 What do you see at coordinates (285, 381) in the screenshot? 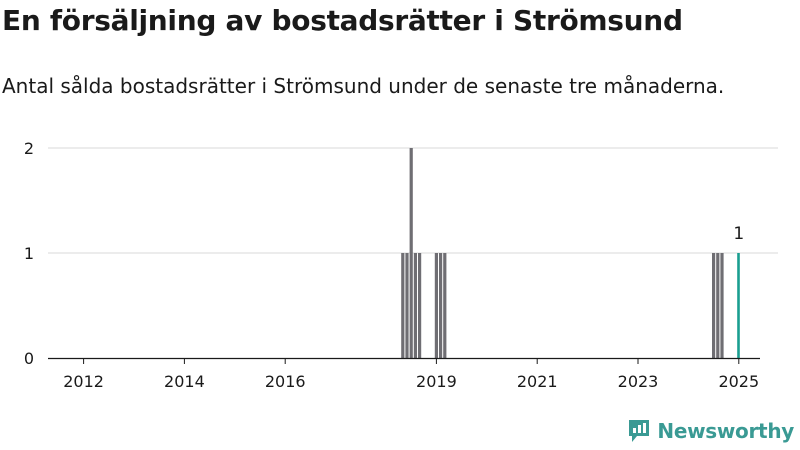
I see `x-tick-label: 2016` at bounding box center [285, 381].